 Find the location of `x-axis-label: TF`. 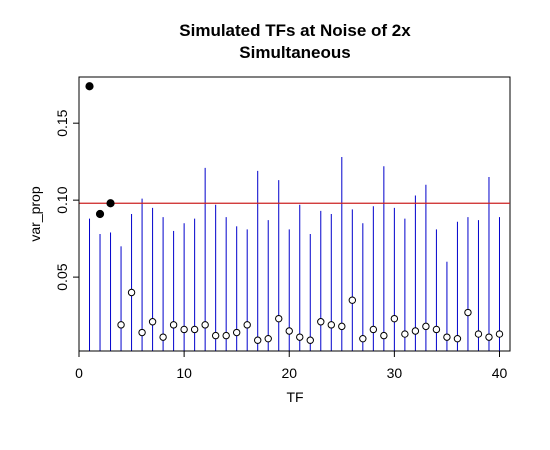

x-axis-label: TF is located at coordinates (294, 397).